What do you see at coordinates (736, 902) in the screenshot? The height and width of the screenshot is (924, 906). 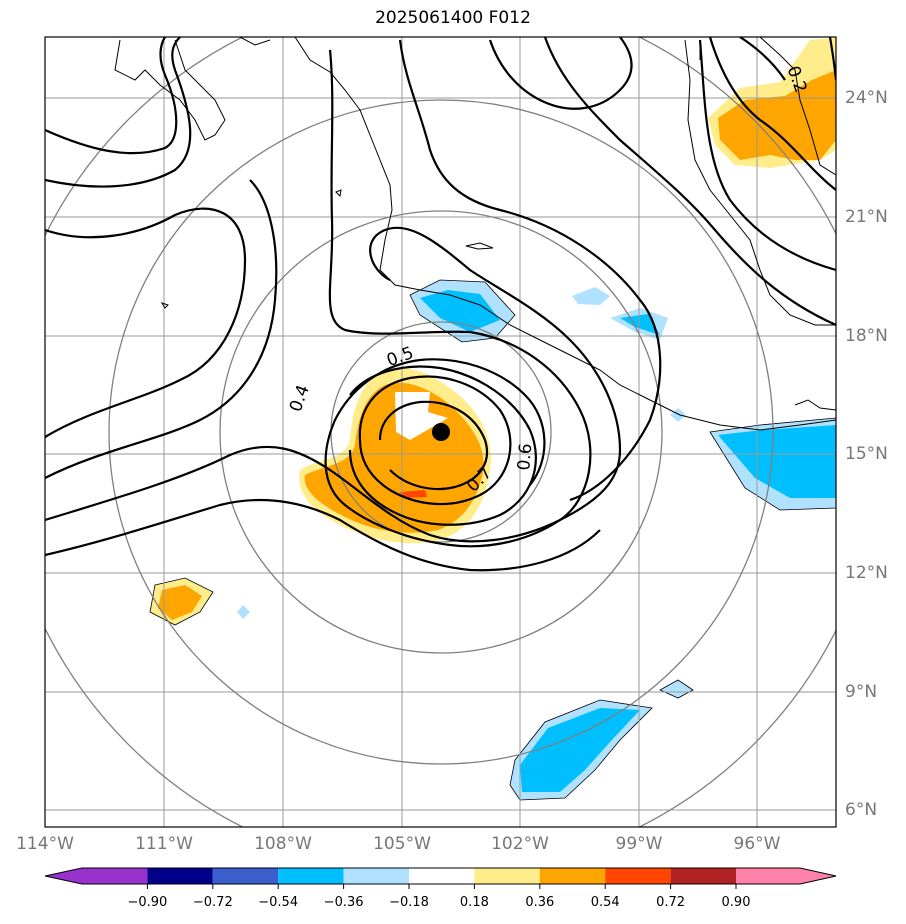 I see `colorbar-tick-label: 0.90` at bounding box center [736, 902].